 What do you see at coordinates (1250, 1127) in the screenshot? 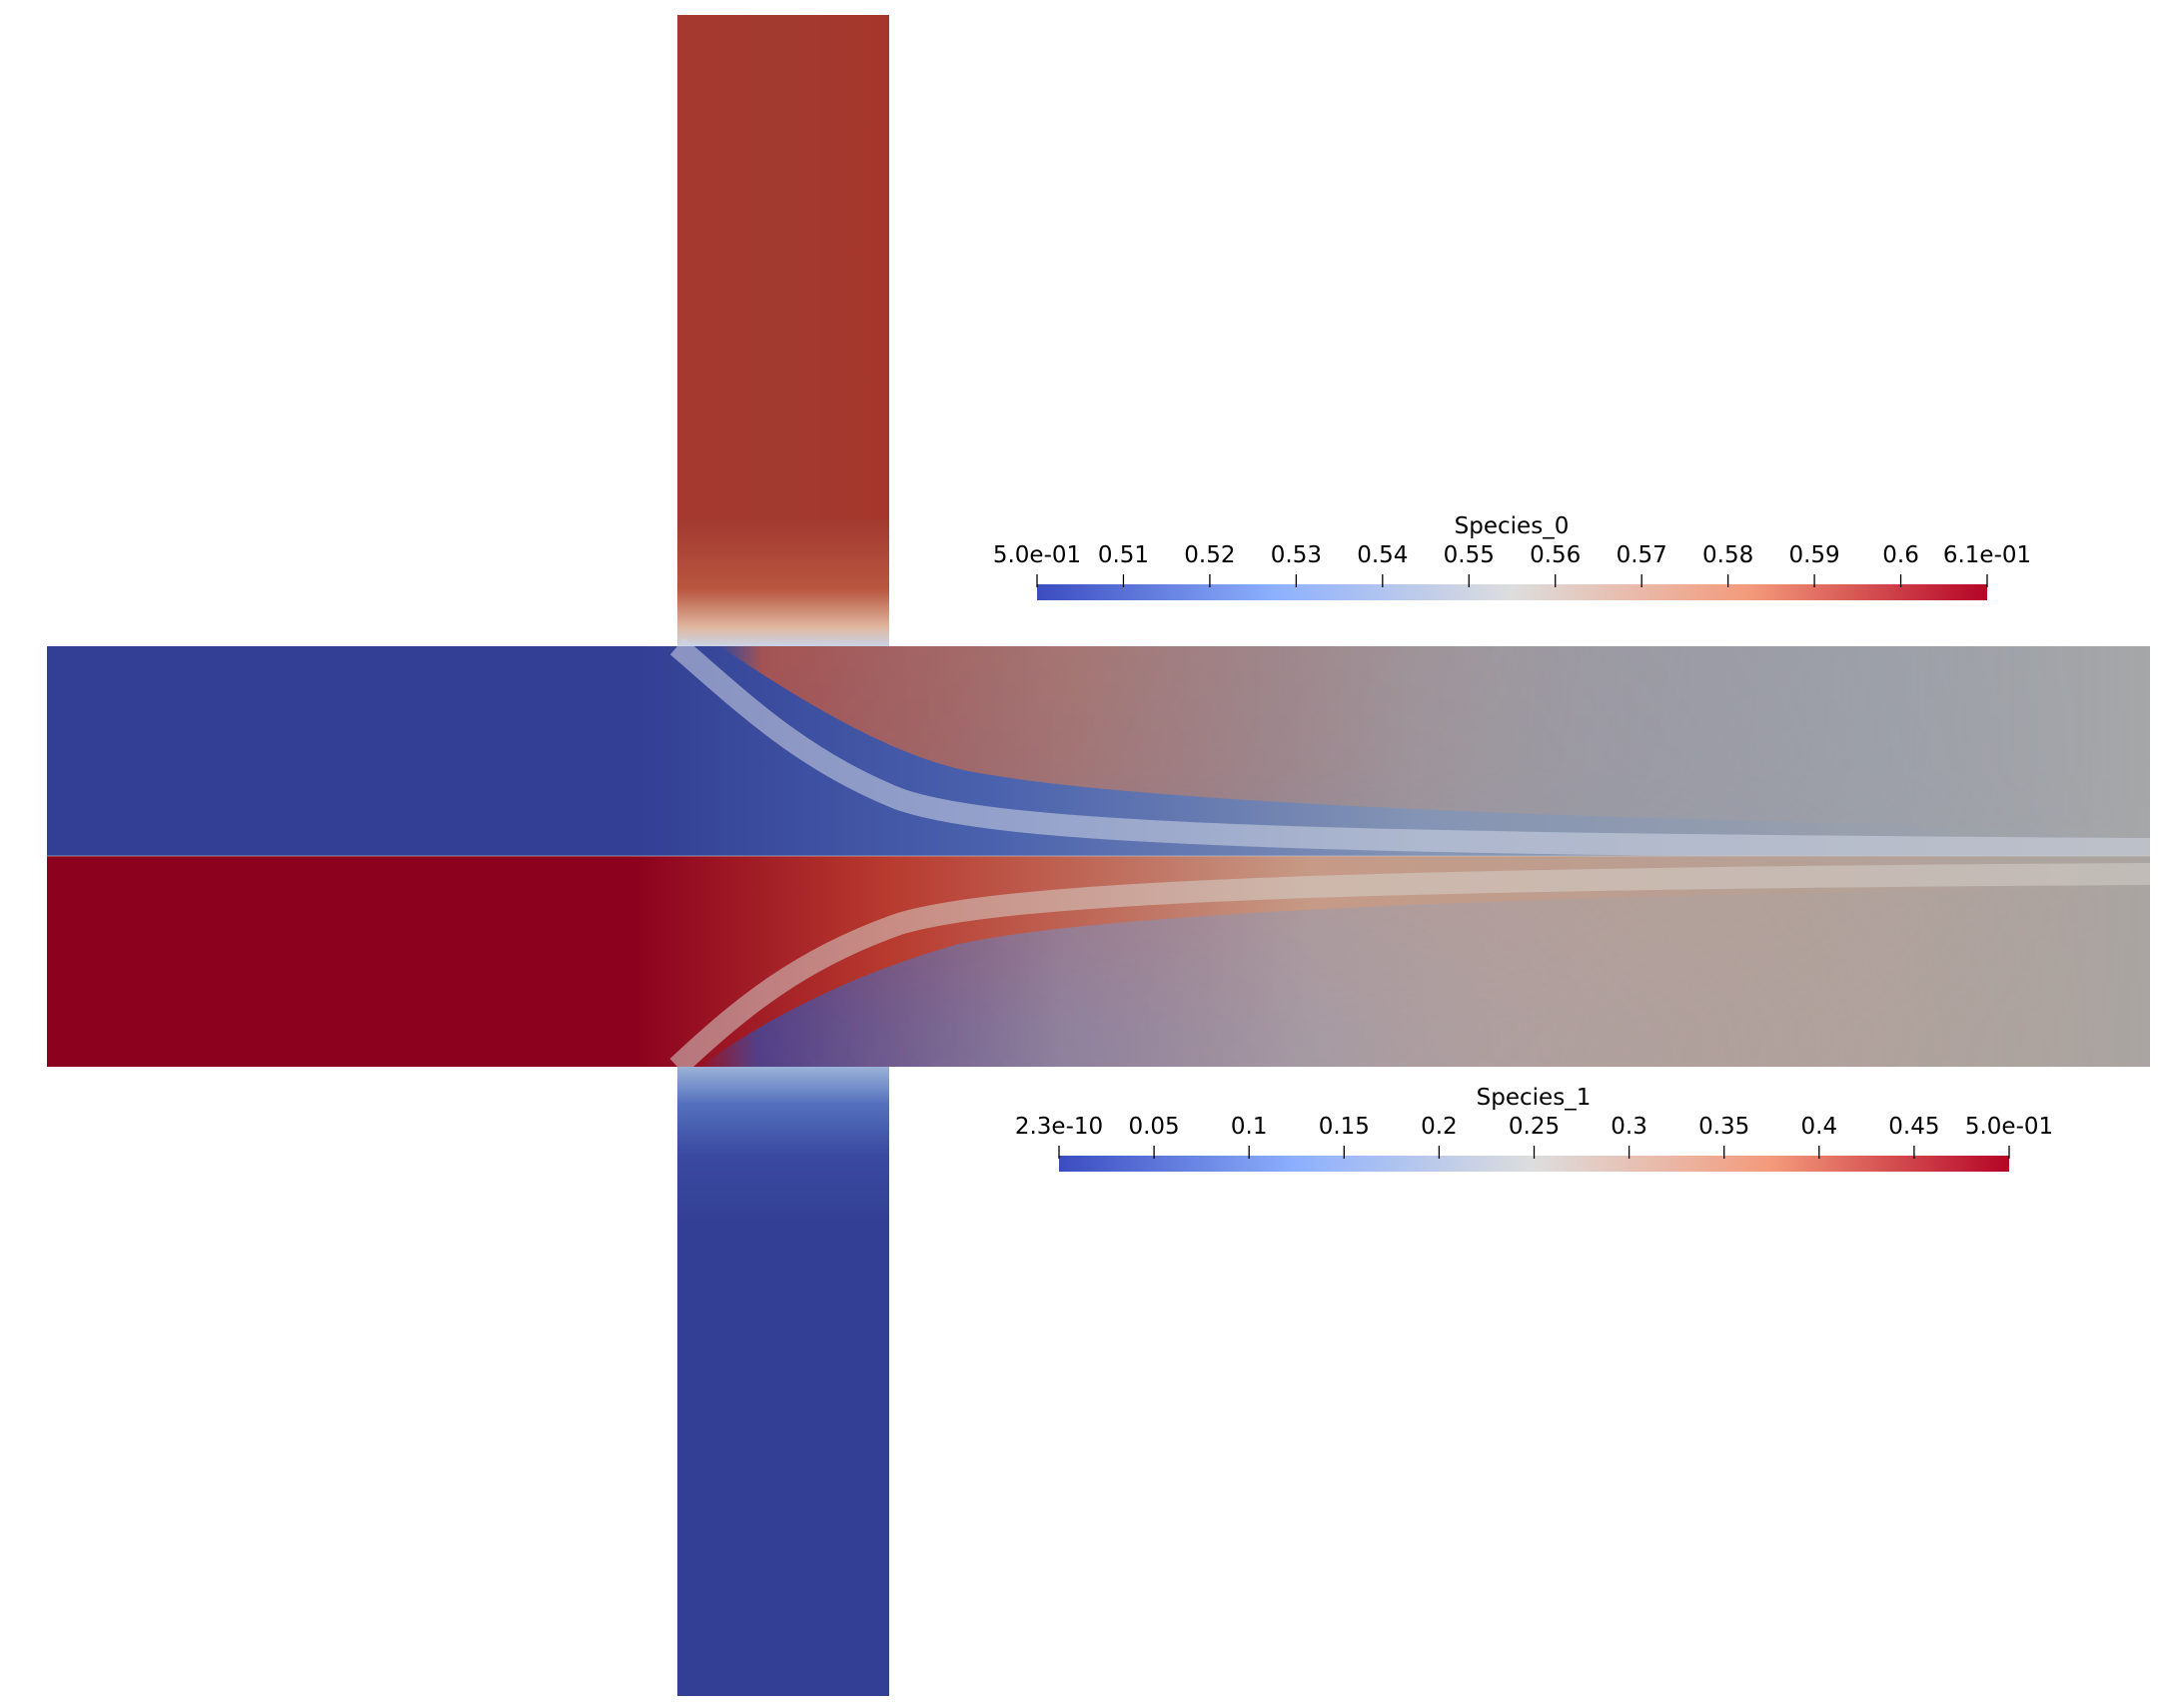
I see `colorbar-tick-label: 0.1` at bounding box center [1250, 1127].